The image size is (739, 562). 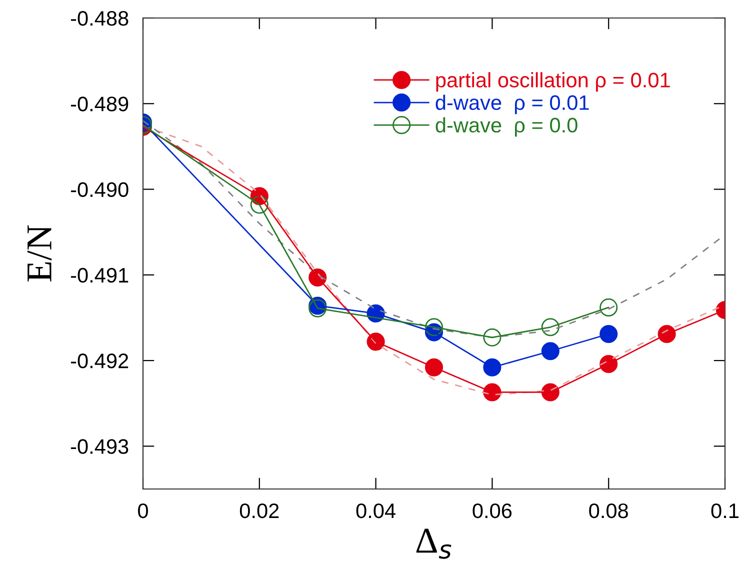 What do you see at coordinates (512, 104) in the screenshot?
I see `legend-label: d-wave ρ = 0.01` at bounding box center [512, 104].